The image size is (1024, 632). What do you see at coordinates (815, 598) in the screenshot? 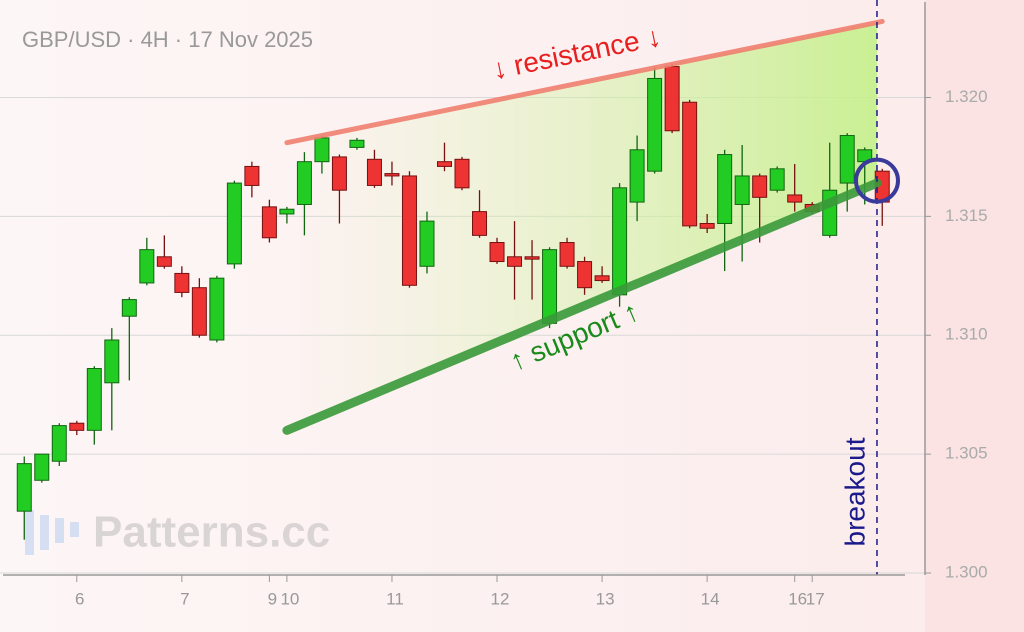
I see `x-tick-label: 17` at bounding box center [815, 598].